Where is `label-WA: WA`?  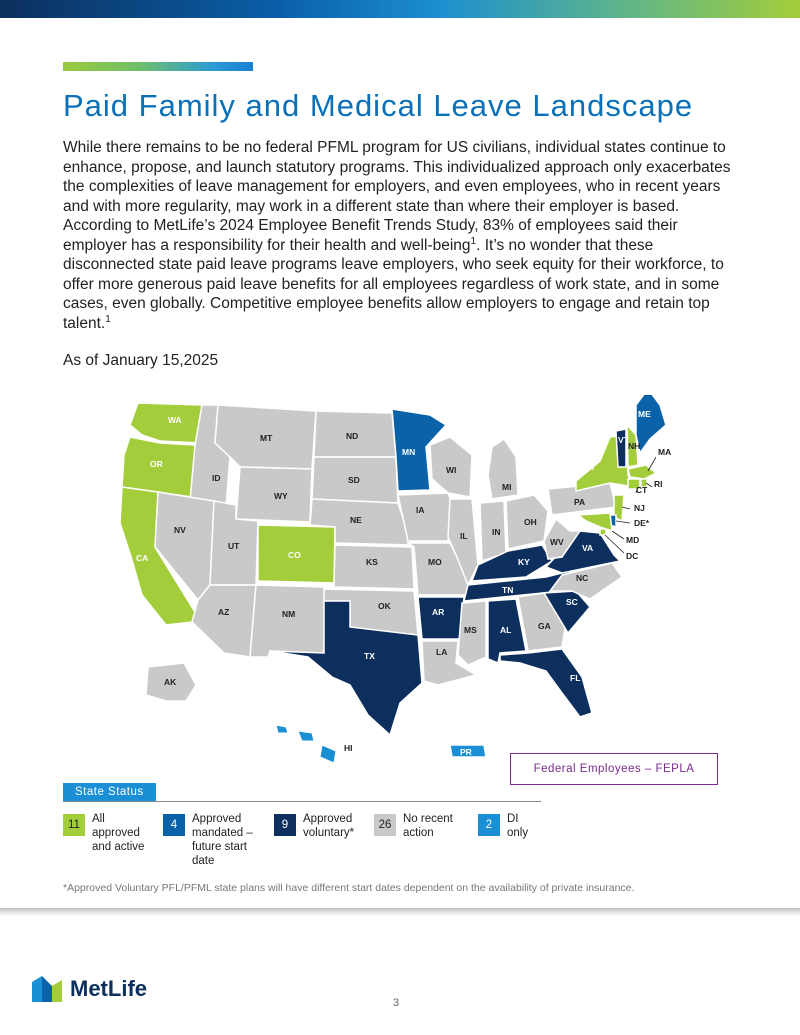 label-WA: WA is located at coordinates (175, 420).